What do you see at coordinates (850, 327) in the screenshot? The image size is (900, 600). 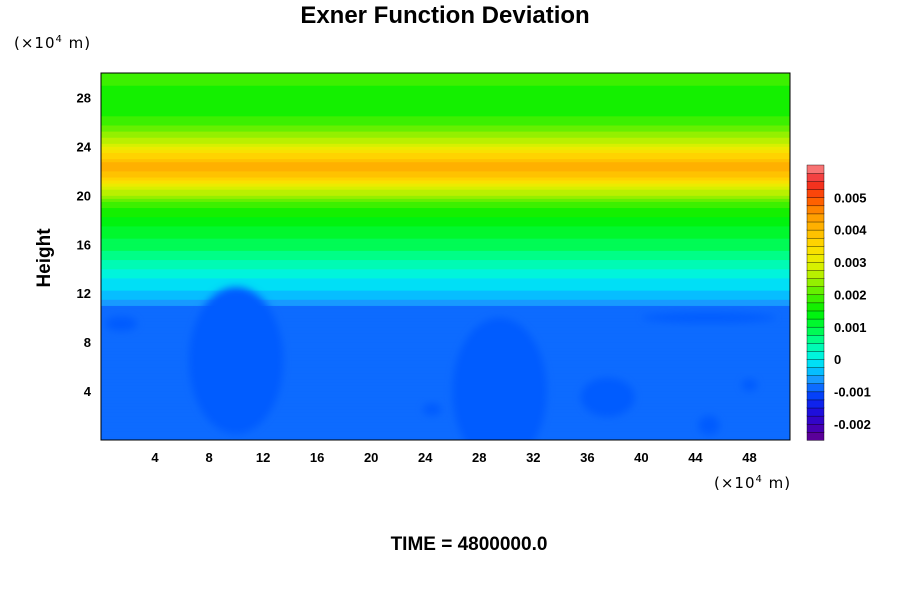 I see `colorbar-tick-label: 0.001` at bounding box center [850, 327].